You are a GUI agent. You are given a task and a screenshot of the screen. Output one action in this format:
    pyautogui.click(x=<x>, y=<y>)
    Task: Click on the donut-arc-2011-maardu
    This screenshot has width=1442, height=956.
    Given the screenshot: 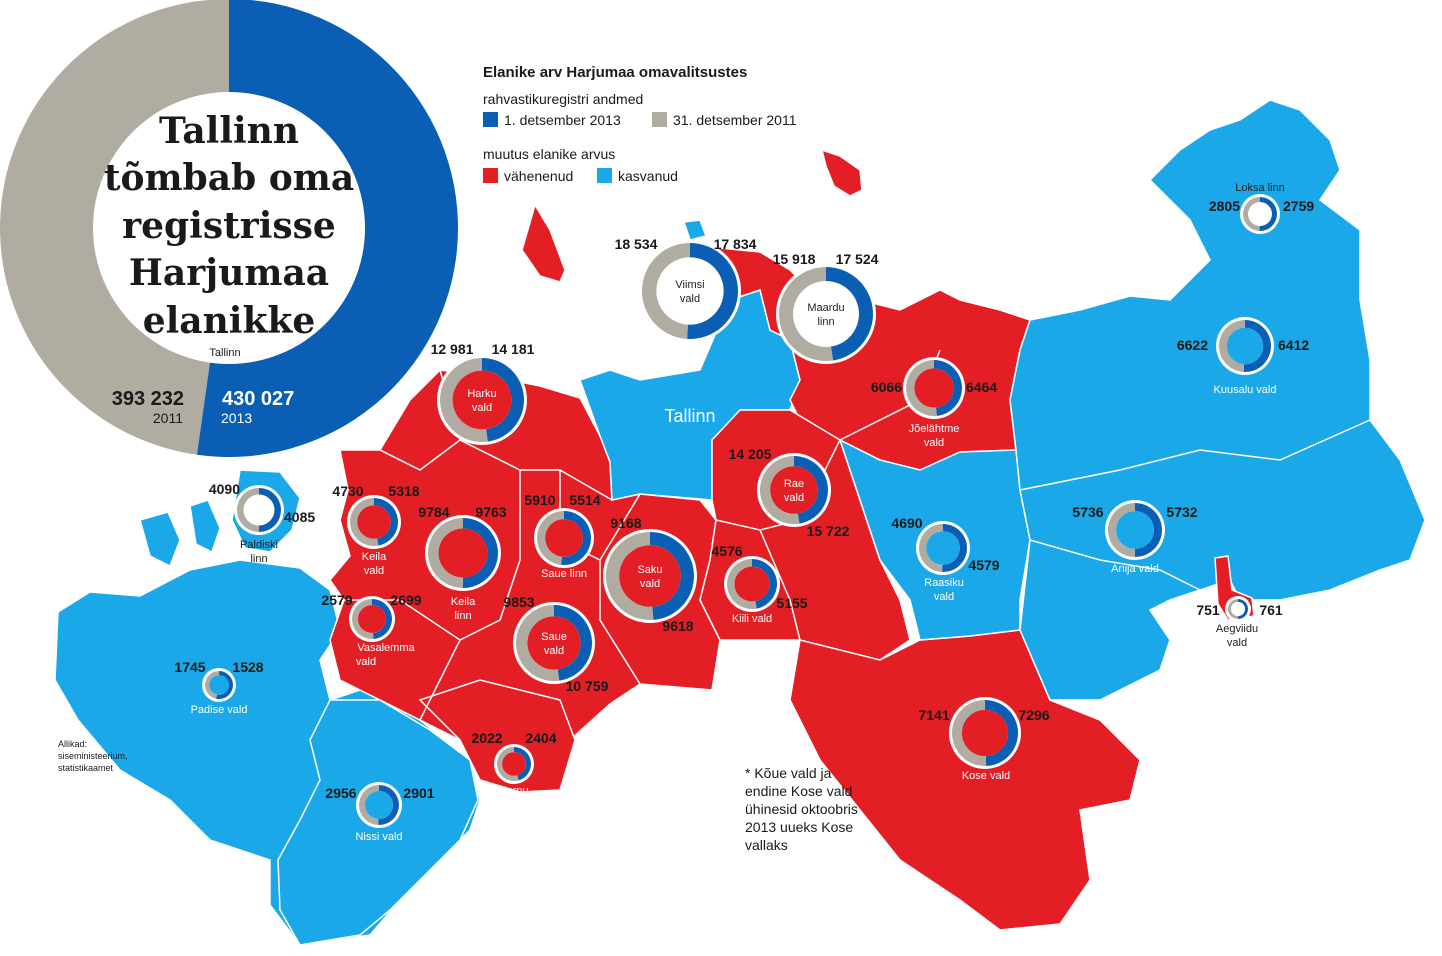 What is the action you would take?
    pyautogui.click(x=806, y=314)
    